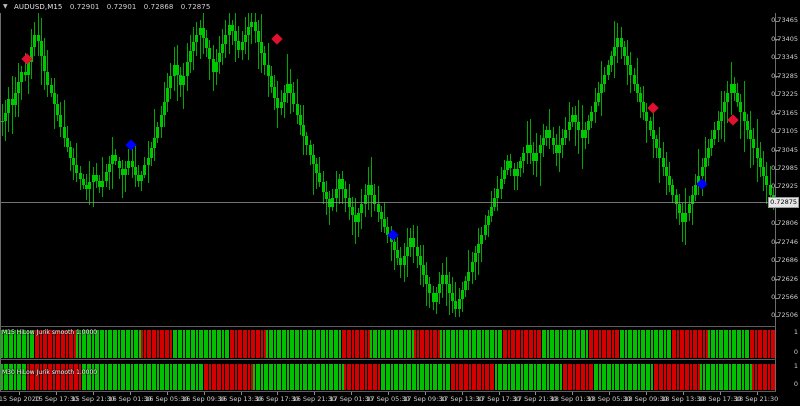 The width and height of the screenshot is (800, 406). I want to click on indicator-pane-m15, so click(388, 343).